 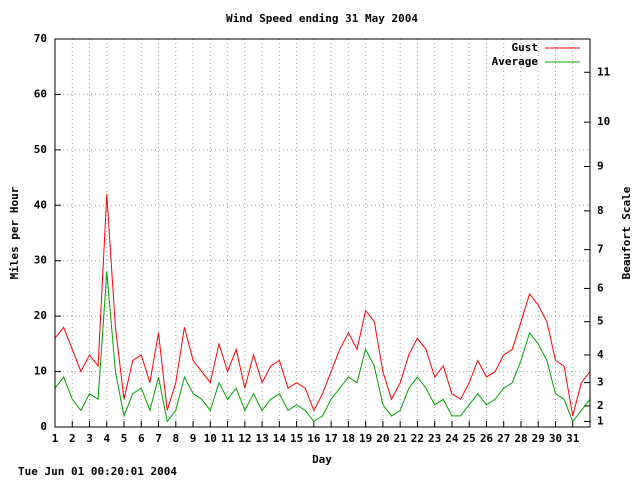 What do you see at coordinates (193, 438) in the screenshot?
I see `x-tick-label: 9` at bounding box center [193, 438].